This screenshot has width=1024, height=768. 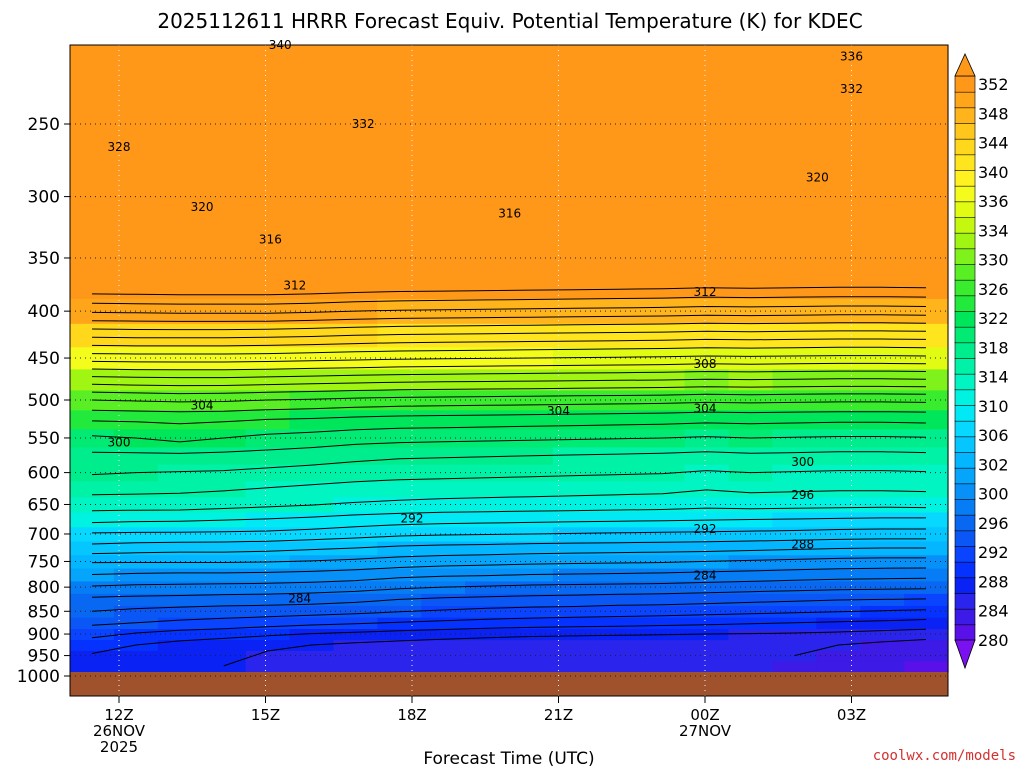 I want to click on contour-label-text: 312, so click(x=294, y=285).